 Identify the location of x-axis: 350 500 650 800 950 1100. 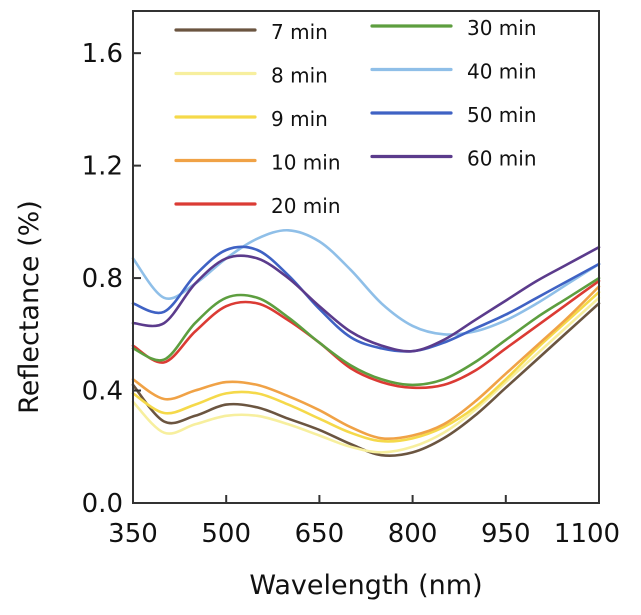
(364, 522).